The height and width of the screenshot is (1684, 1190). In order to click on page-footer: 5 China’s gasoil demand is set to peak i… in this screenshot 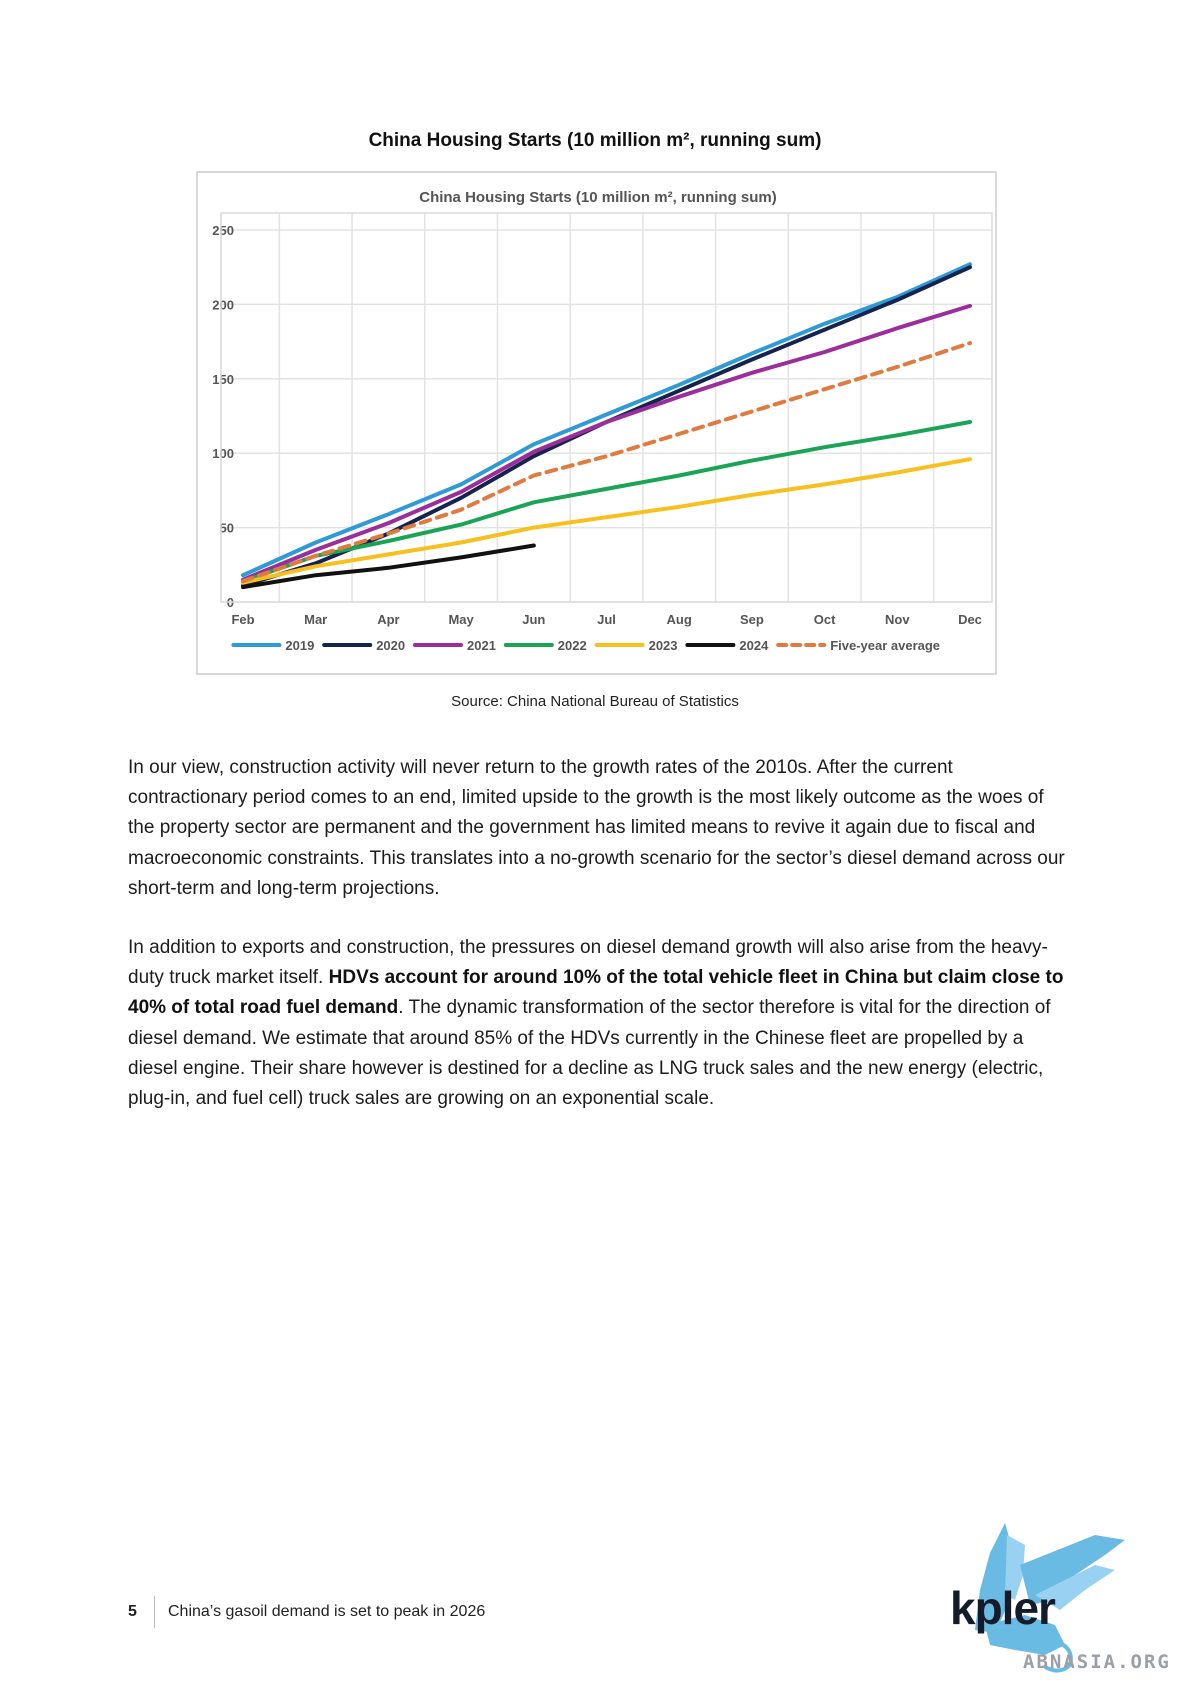, I will do `click(306, 1612)`.